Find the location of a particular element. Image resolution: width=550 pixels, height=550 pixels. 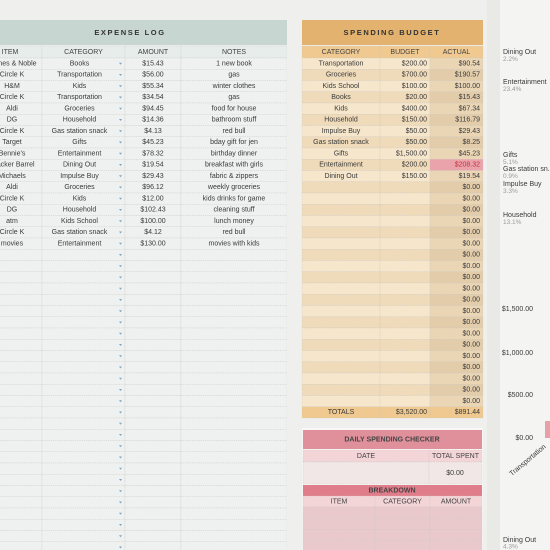

pie-label: Entertainment is located at coordinates (525, 82).